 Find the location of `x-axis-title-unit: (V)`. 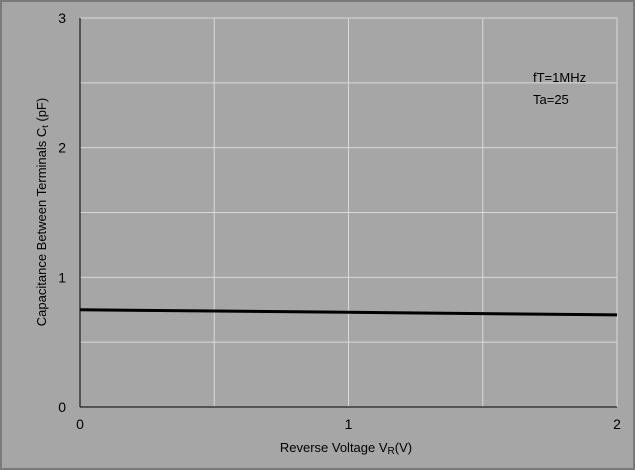

x-axis-title-unit: (V) is located at coordinates (403, 447).